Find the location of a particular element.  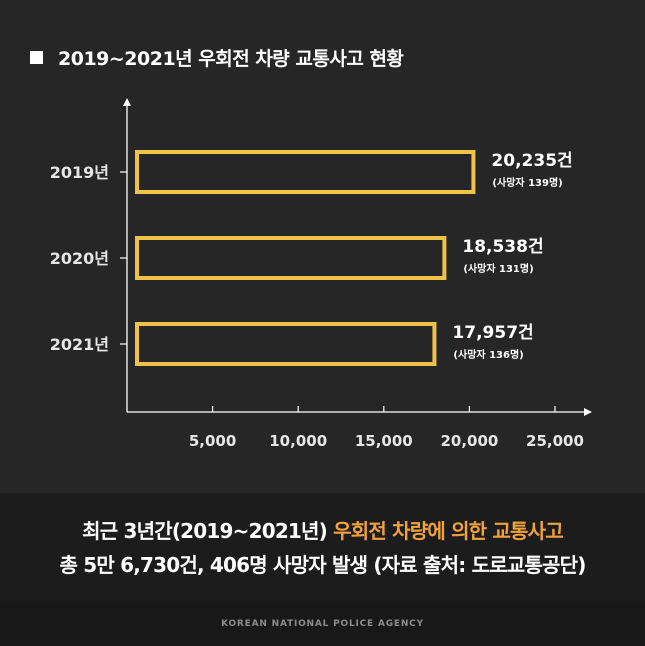

summary-line-2: 총 5만 6,730건, 406명 사망자 발생 (자료 출처: 도로교통공단) is located at coordinates (322, 564).